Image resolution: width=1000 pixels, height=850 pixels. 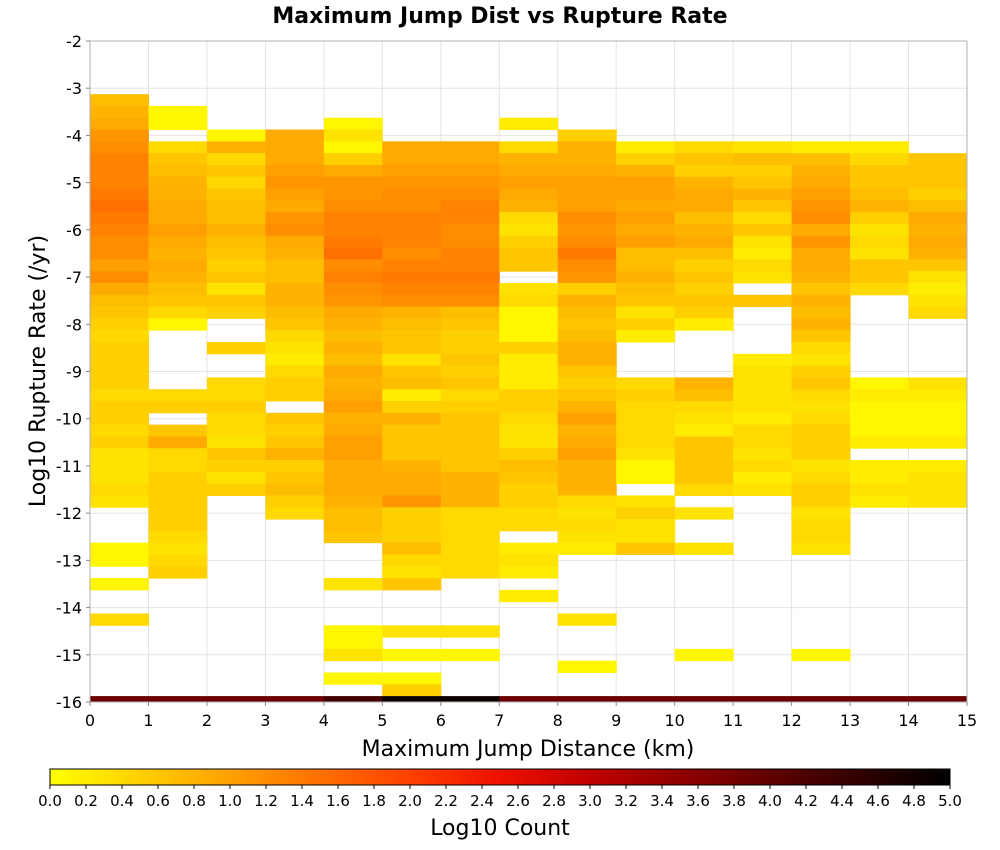 I want to click on colorbar-tick-label: 0.8, so click(x=194, y=801).